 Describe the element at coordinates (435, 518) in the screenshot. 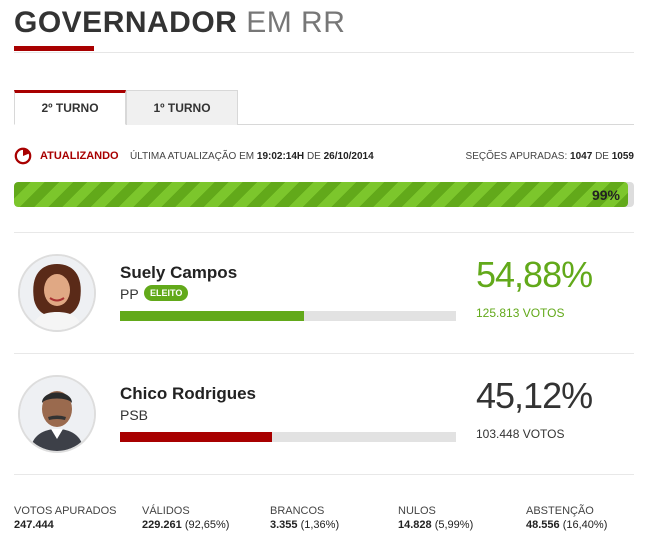

I see `stat-null: NULOS 14.828 (5,99%)` at that location.